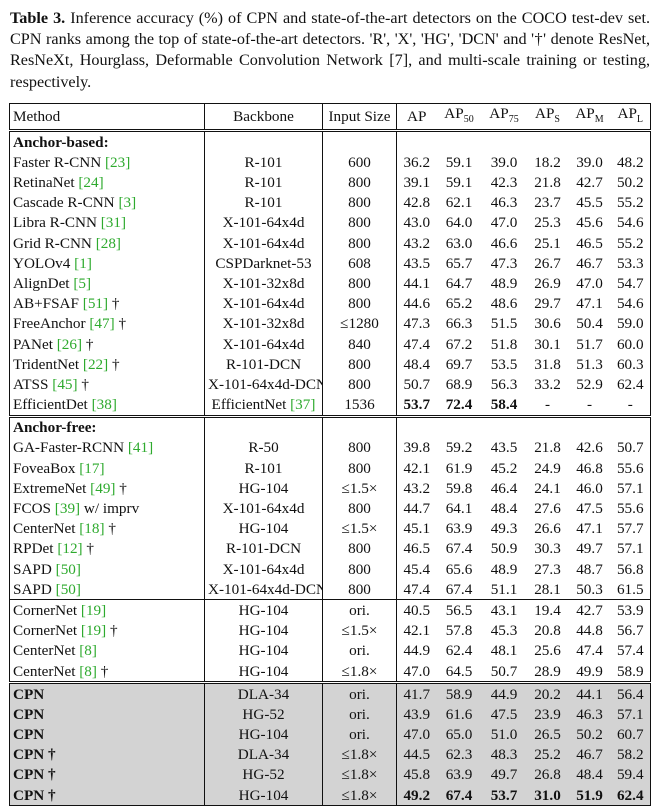 This screenshot has height=806, width=660. I want to click on apl-value: 53.3, so click(630, 263).